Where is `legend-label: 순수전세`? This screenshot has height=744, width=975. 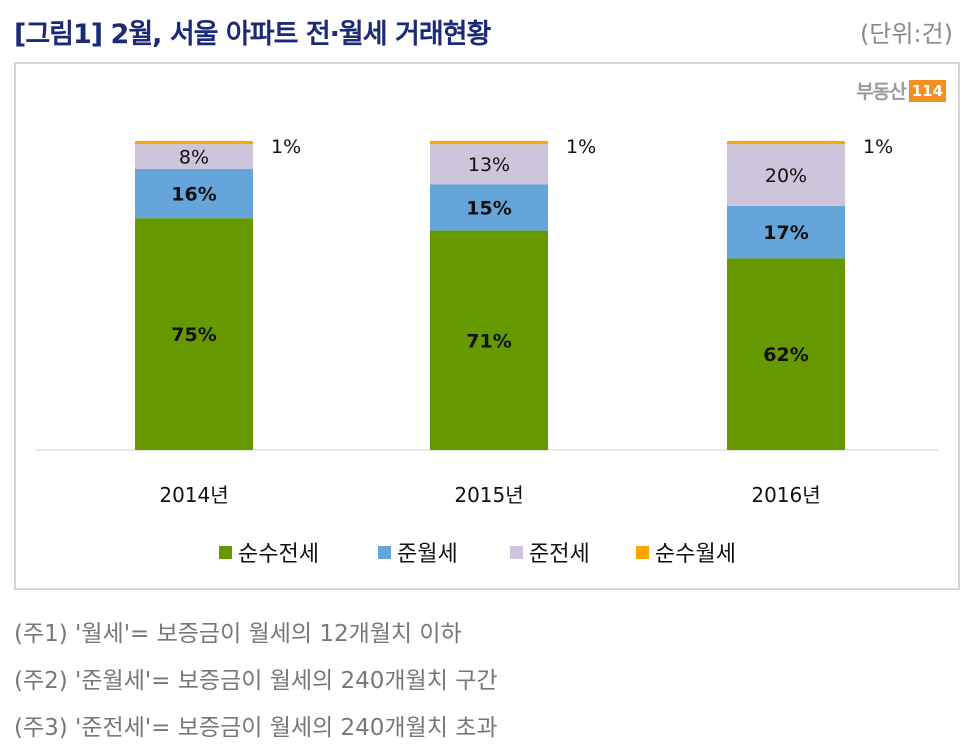 legend-label: 순수전세 is located at coordinates (278, 554).